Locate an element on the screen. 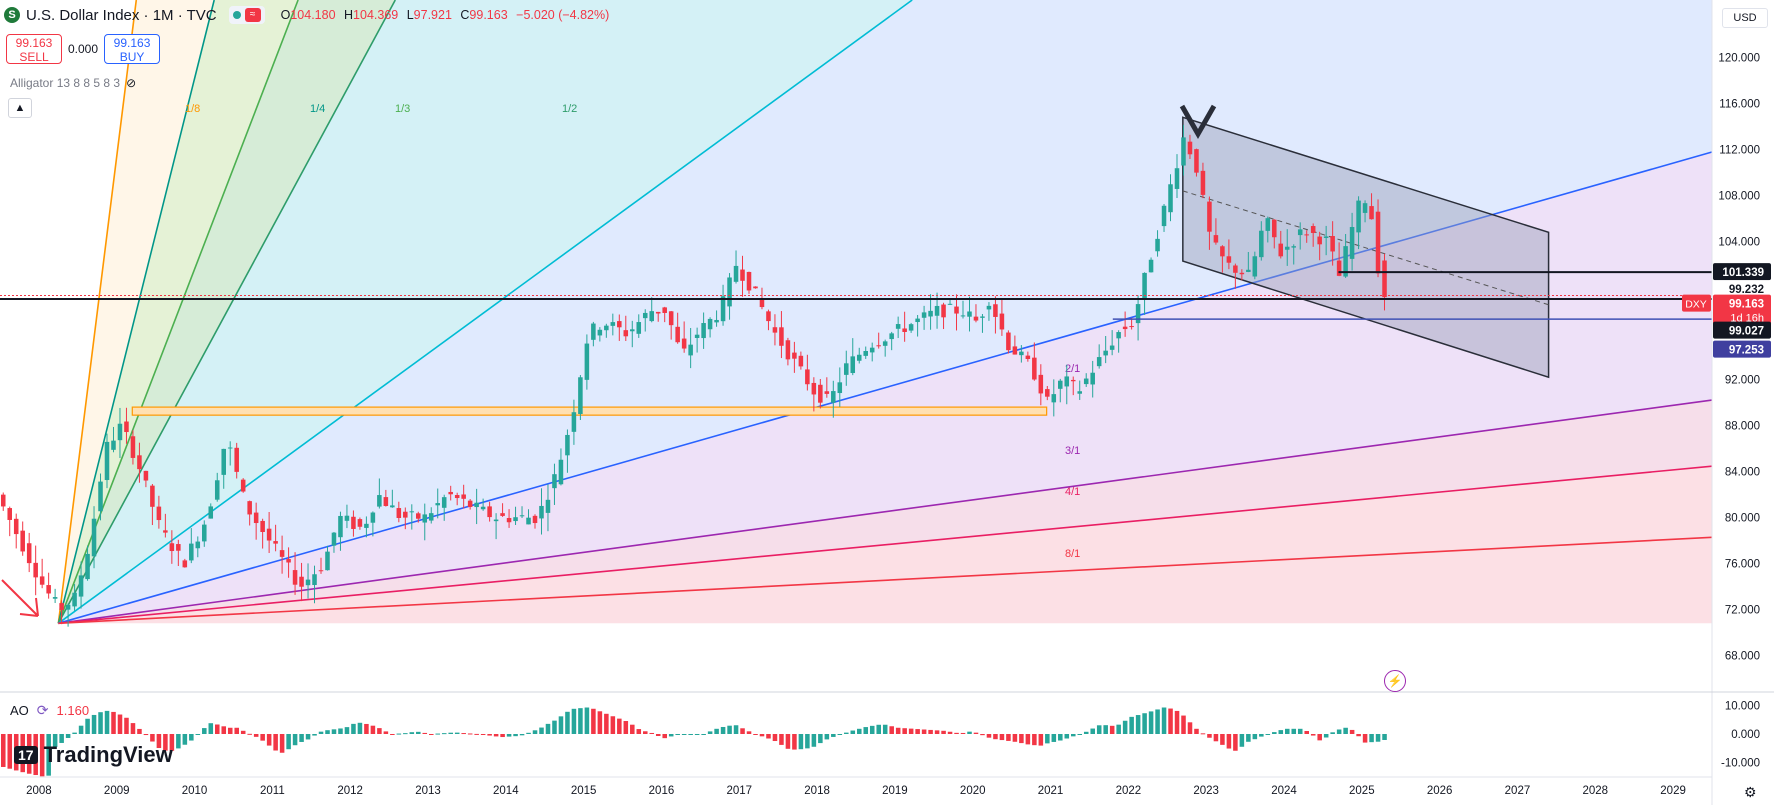  time-tick-label: 2010 is located at coordinates (195, 791).